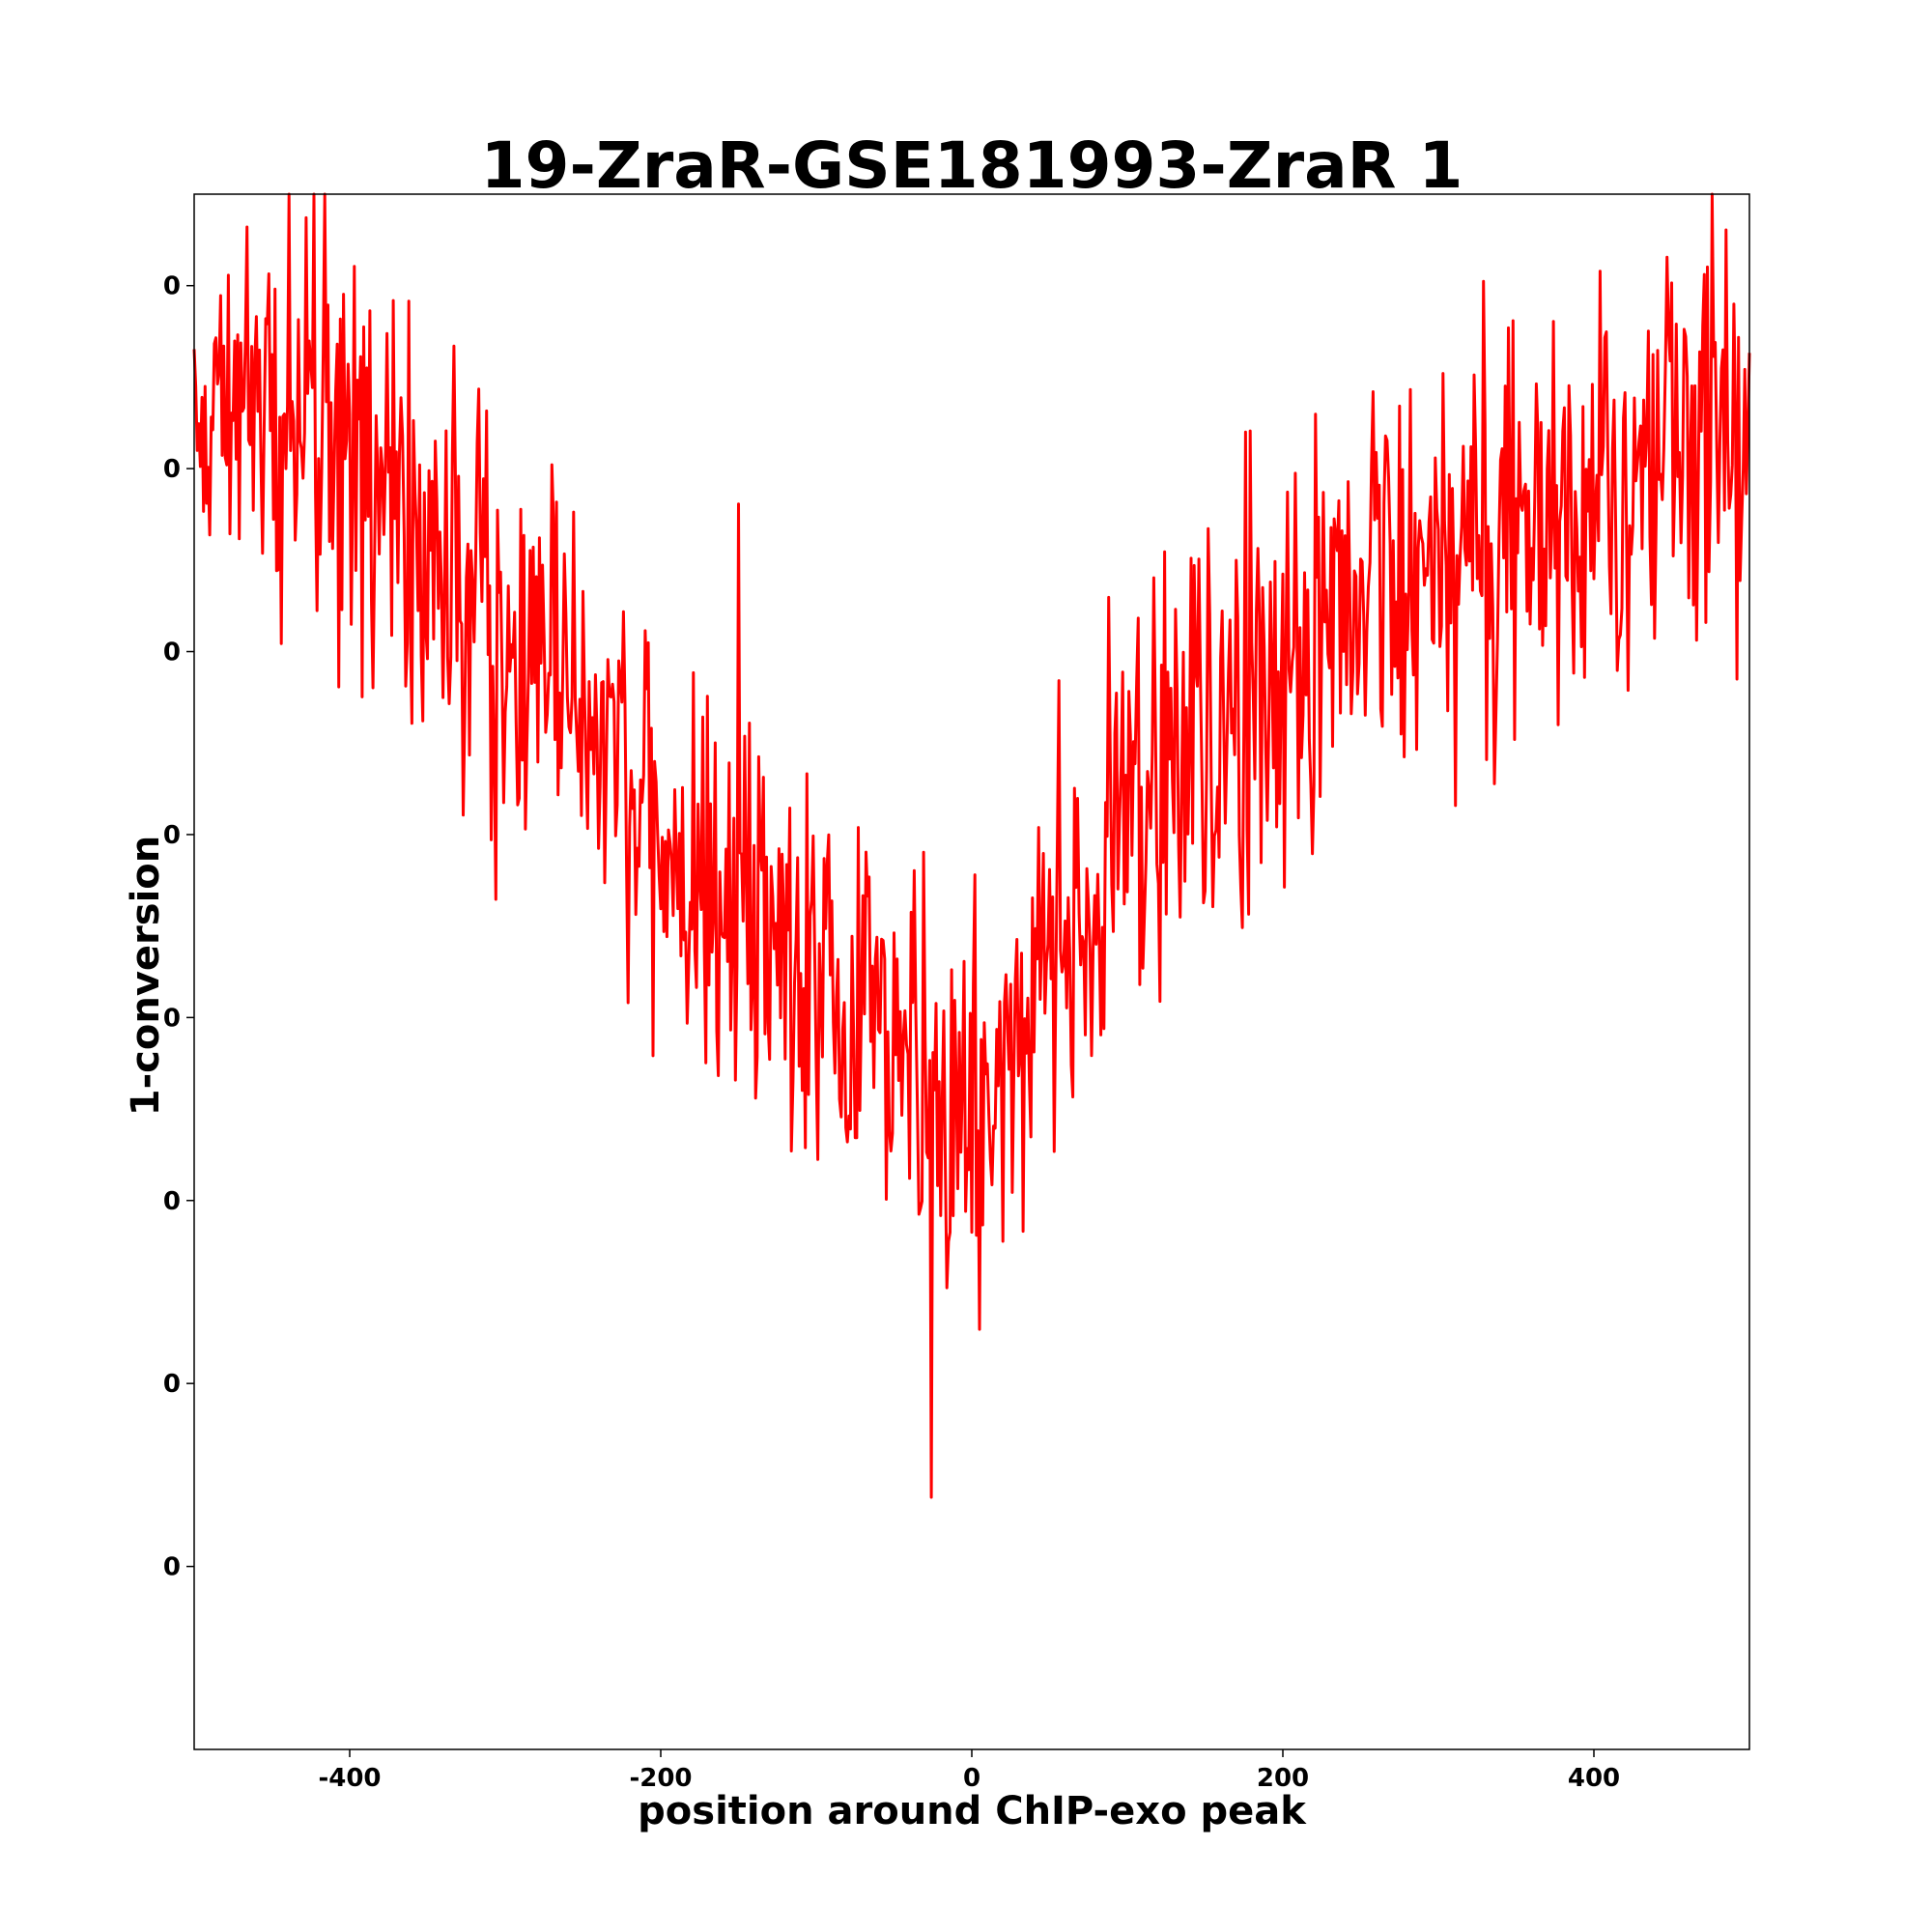 This screenshot has width=1932, height=1932. I want to click on x-tick-label: 200, so click(1283, 1778).